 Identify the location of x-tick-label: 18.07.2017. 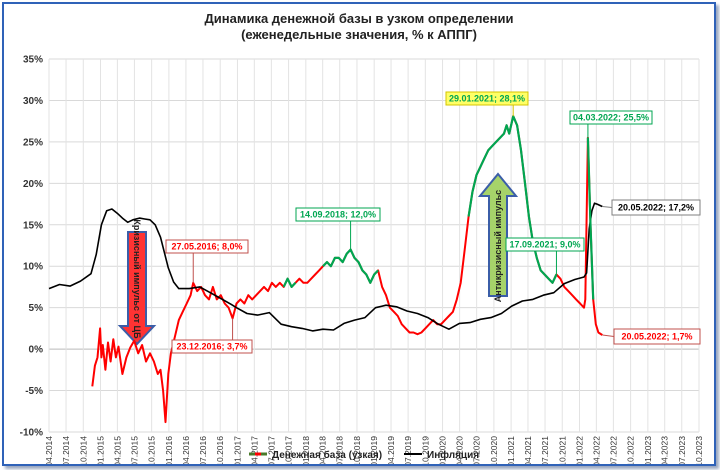
(271, 450).